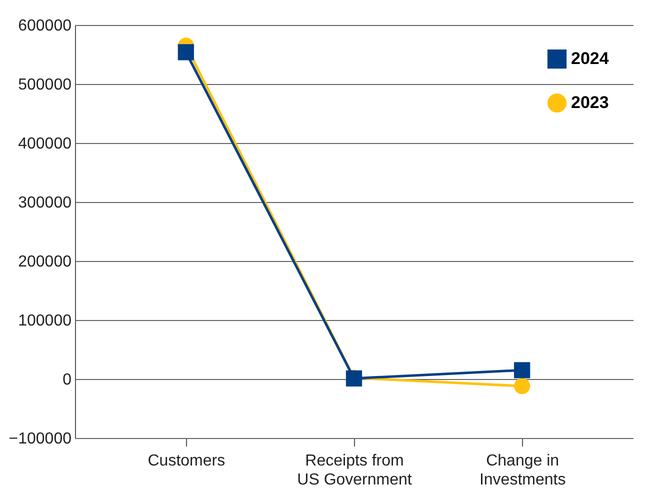 The image size is (647, 497). I want to click on y-tick-label: 600000, so click(45, 26).